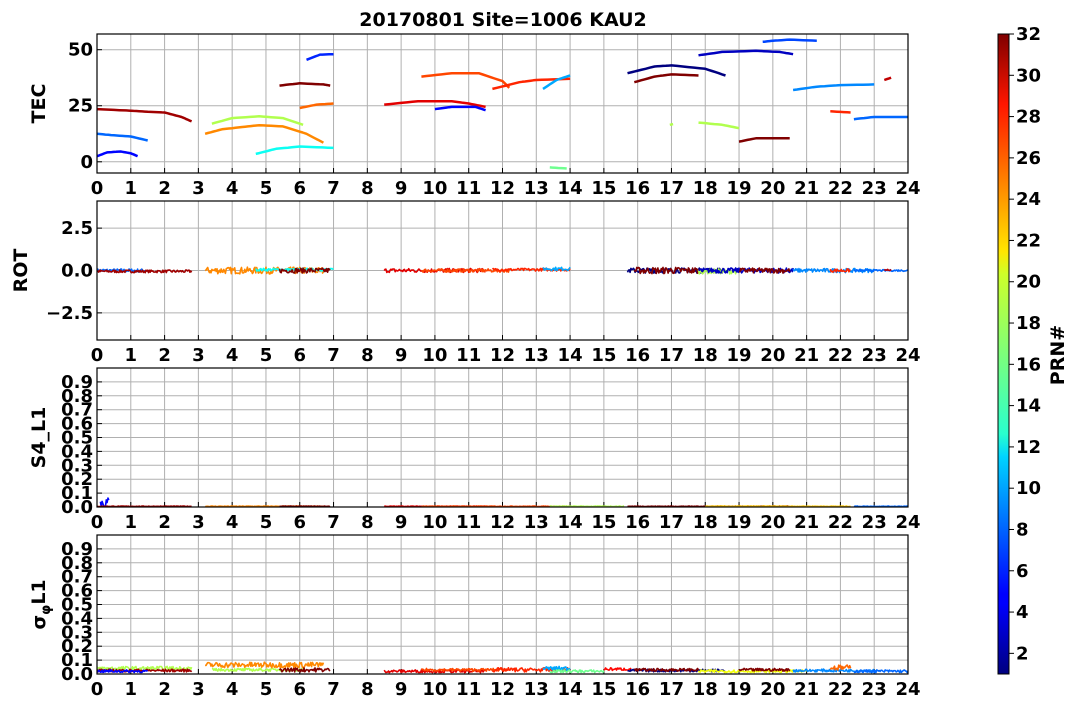 The width and height of the screenshot is (1077, 713). Describe the element at coordinates (97, 188) in the screenshot. I see `x-tick-label: 0` at that location.